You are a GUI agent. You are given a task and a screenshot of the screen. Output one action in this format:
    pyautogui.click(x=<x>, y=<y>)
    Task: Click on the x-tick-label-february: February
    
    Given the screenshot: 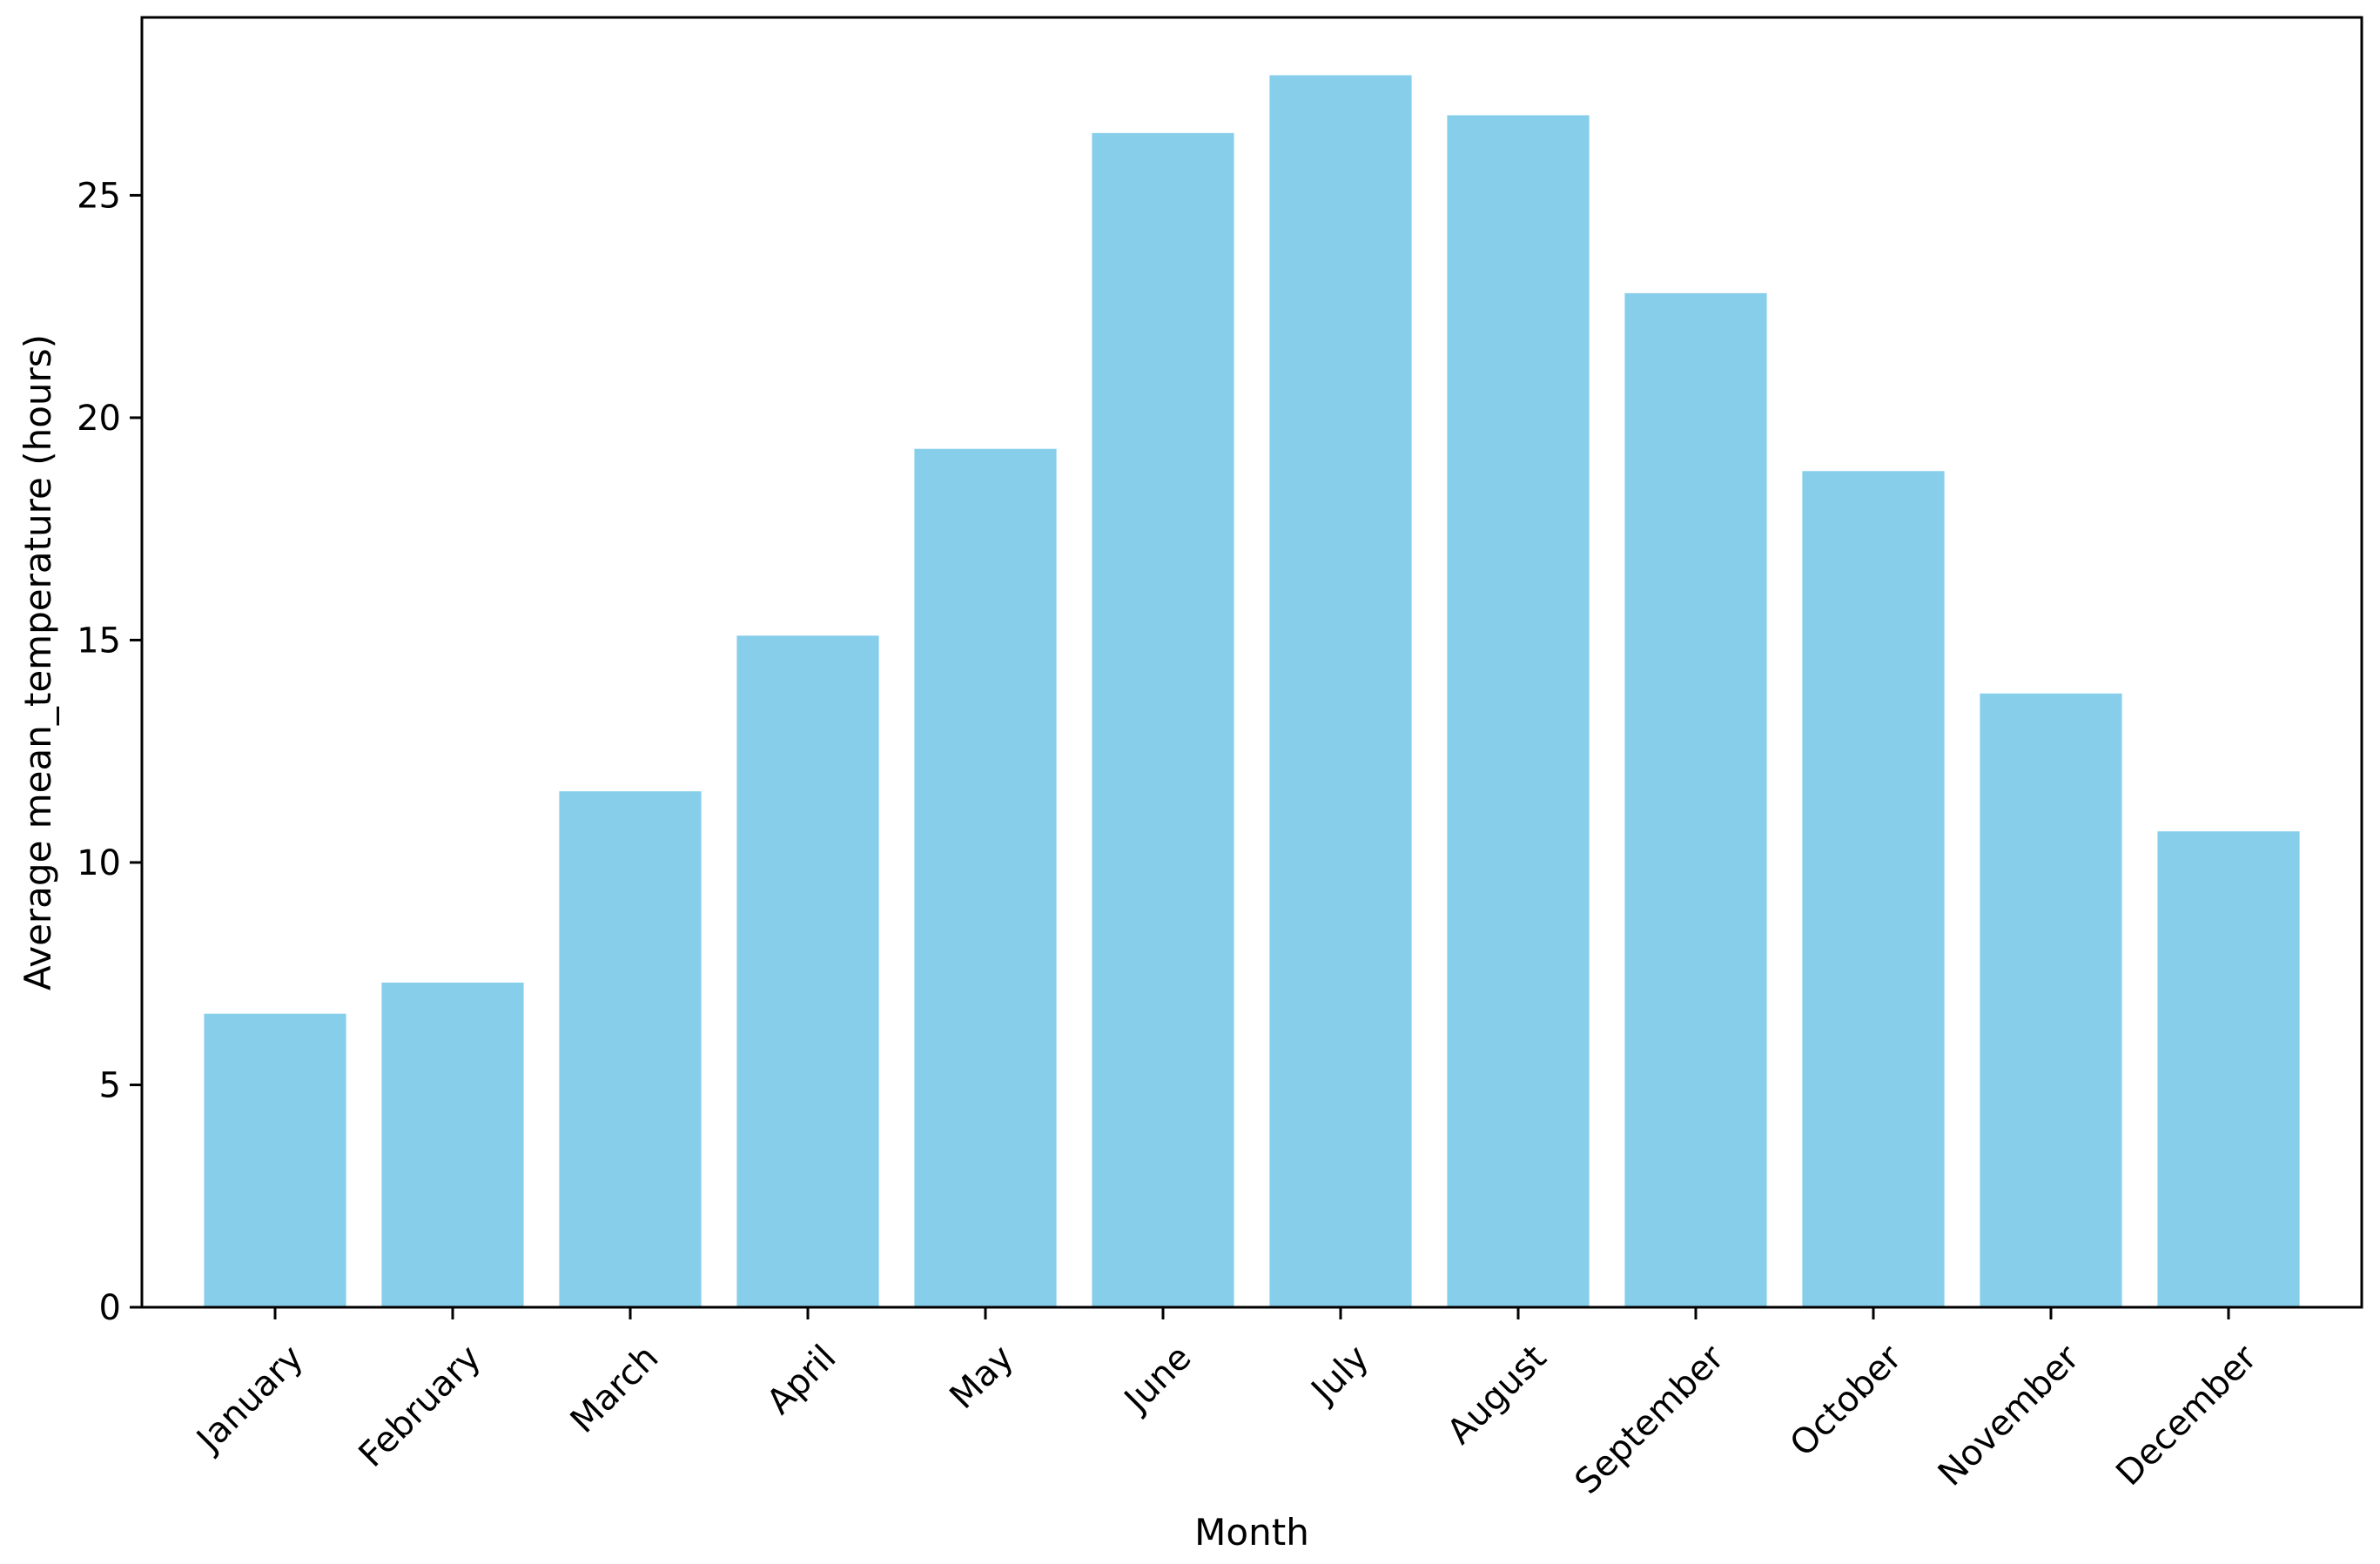 What is the action you would take?
    pyautogui.click(x=420, y=1406)
    